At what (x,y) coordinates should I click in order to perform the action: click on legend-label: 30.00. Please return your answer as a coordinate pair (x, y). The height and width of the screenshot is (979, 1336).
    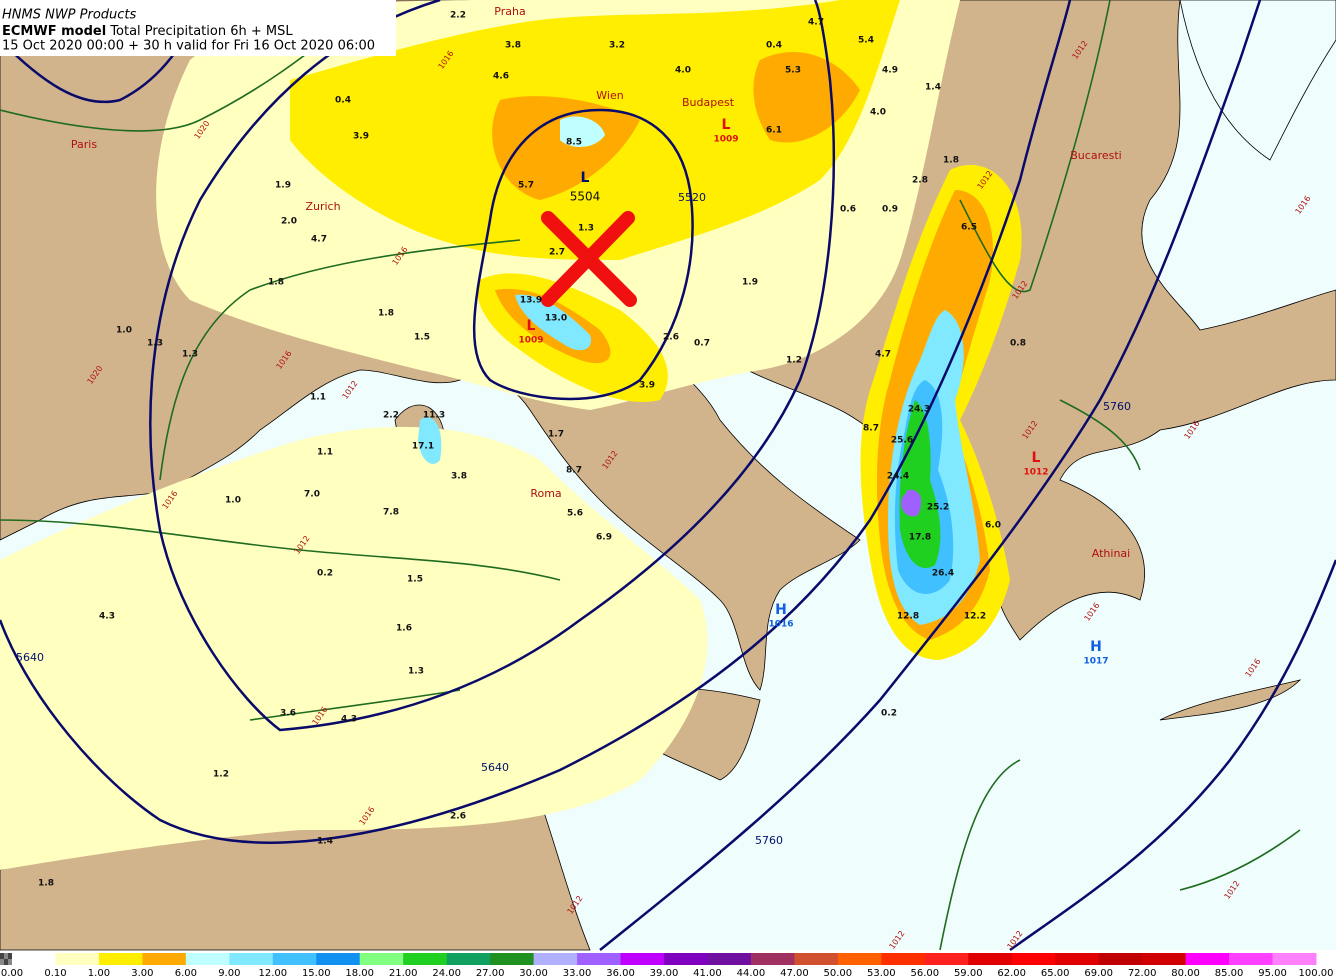
    Looking at the image, I should click on (533, 973).